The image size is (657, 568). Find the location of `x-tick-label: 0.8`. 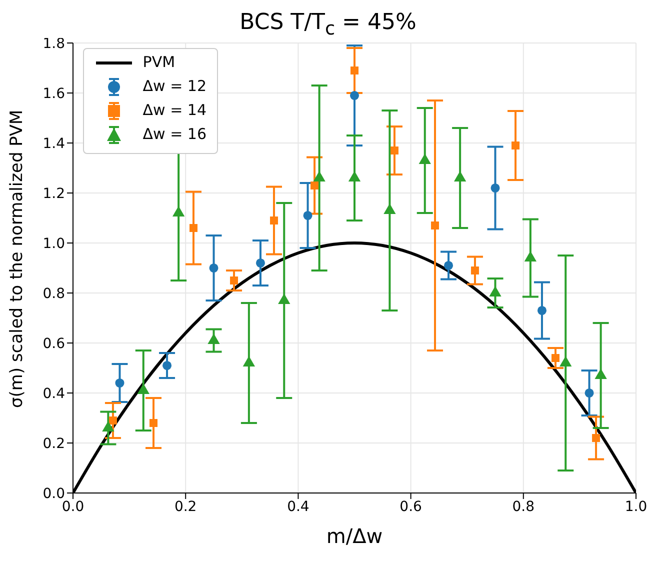

x-tick-label: 0.8 is located at coordinates (523, 506).